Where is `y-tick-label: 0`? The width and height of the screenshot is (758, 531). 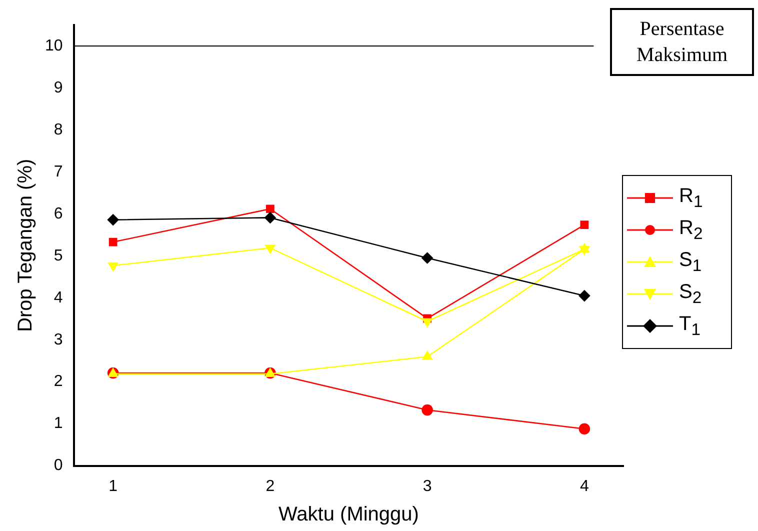
y-tick-label: 0 is located at coordinates (58, 465).